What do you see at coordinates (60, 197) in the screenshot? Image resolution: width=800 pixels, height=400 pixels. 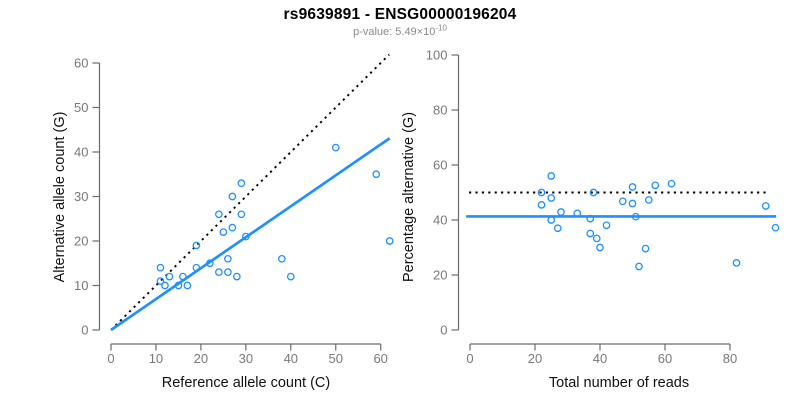 I see `y-axis-title: Alternative allele count (G)` at bounding box center [60, 197].